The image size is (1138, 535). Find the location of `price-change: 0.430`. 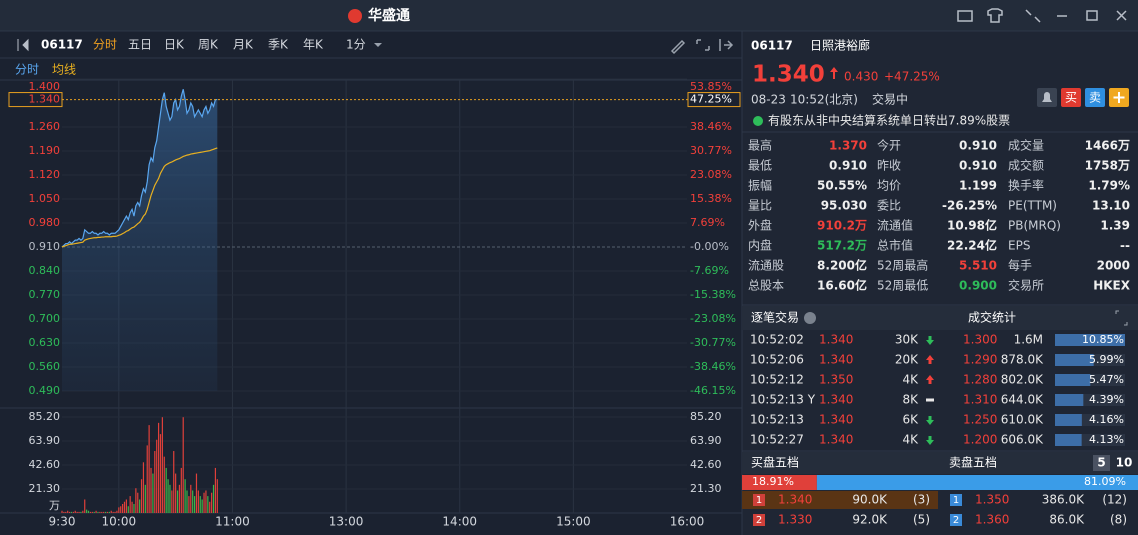

price-change: 0.430 is located at coordinates (861, 77).